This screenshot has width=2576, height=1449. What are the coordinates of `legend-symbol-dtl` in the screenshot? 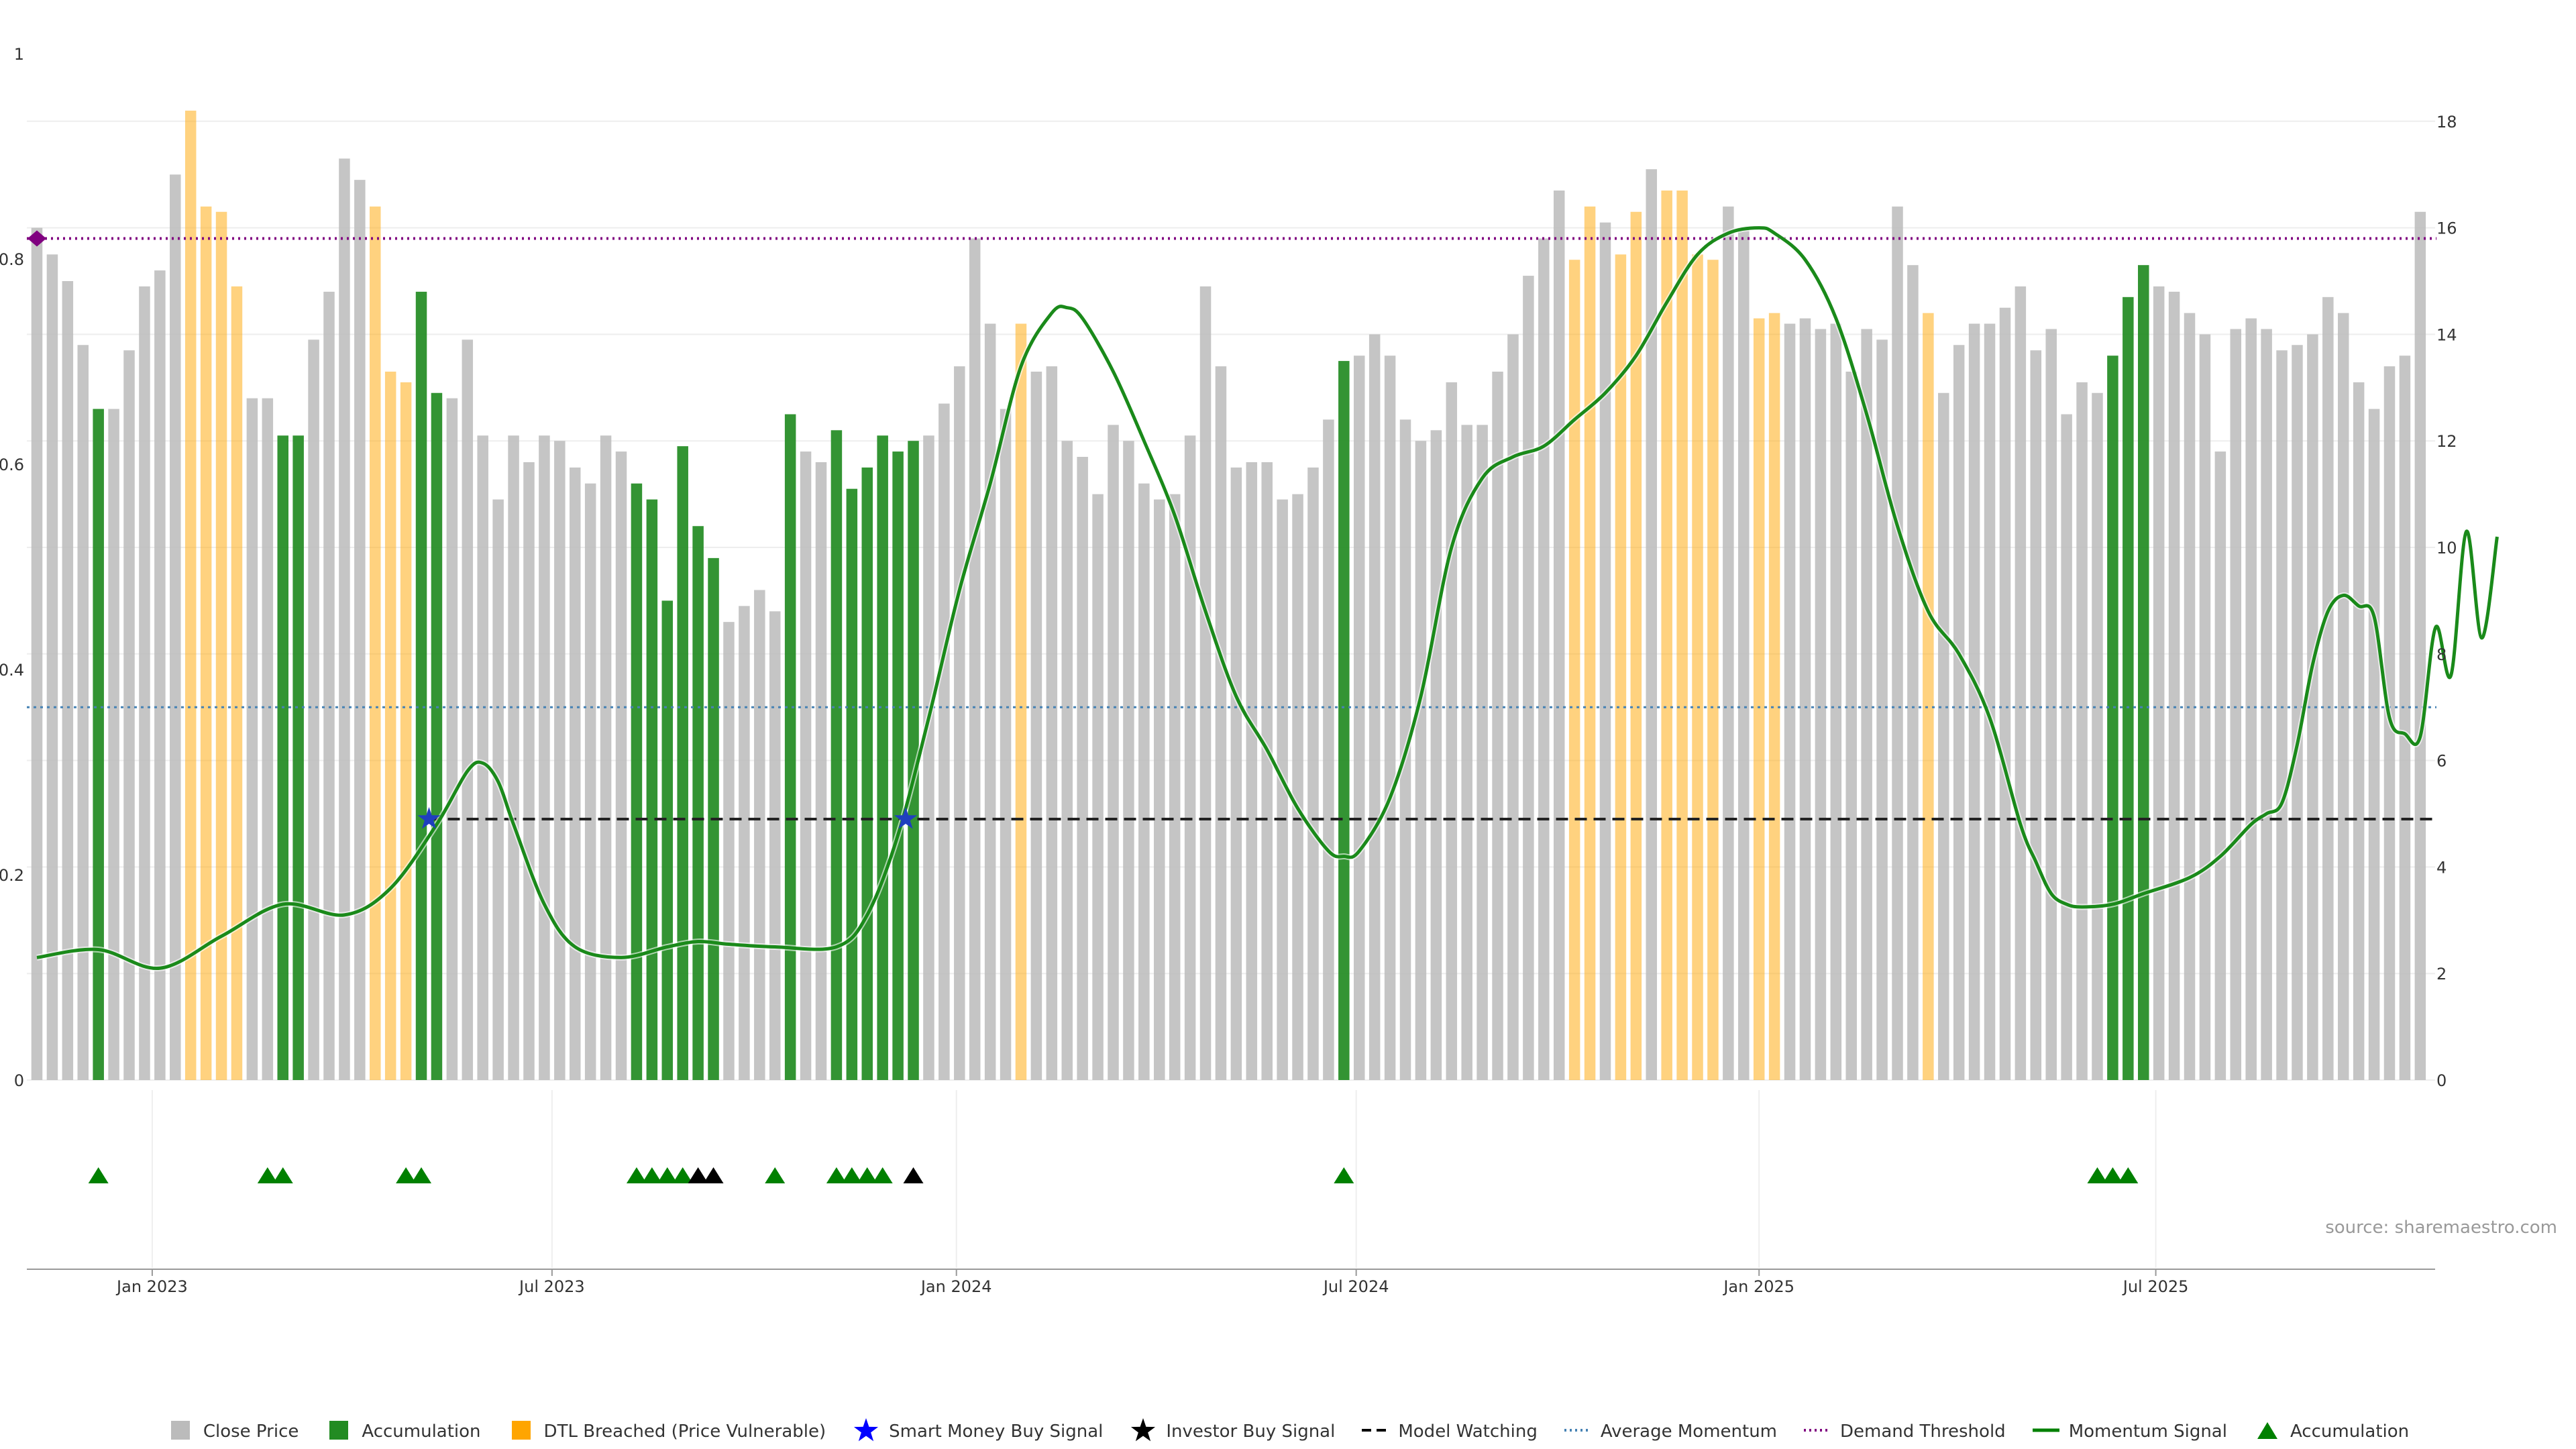 It's located at (521, 1431).